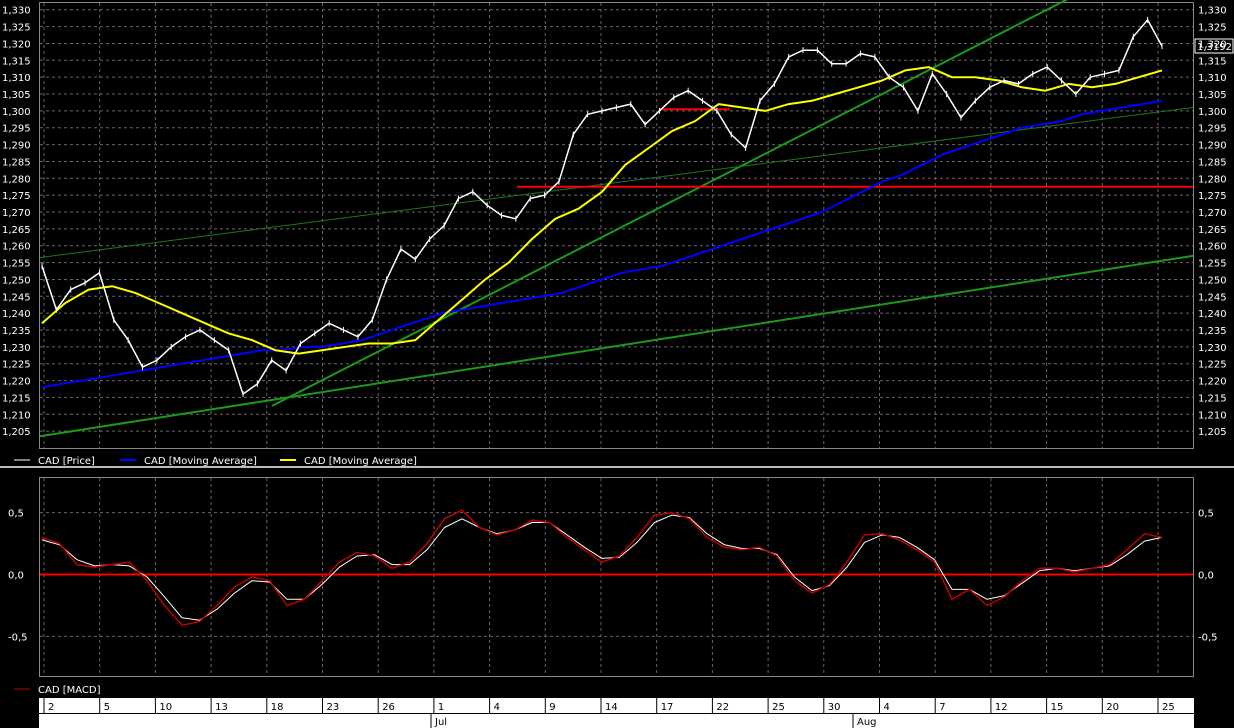 The image size is (1234, 728). I want to click on y-tick-label-left: 1,255, so click(16, 264).